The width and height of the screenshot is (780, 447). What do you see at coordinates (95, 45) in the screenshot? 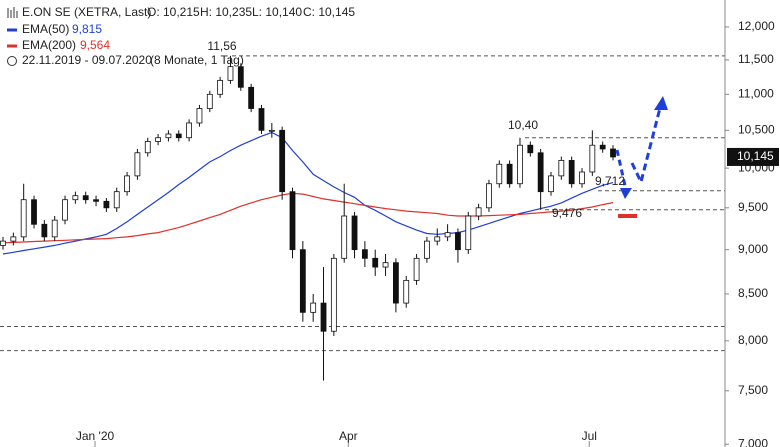
I see `legend-value: 9,564` at bounding box center [95, 45].